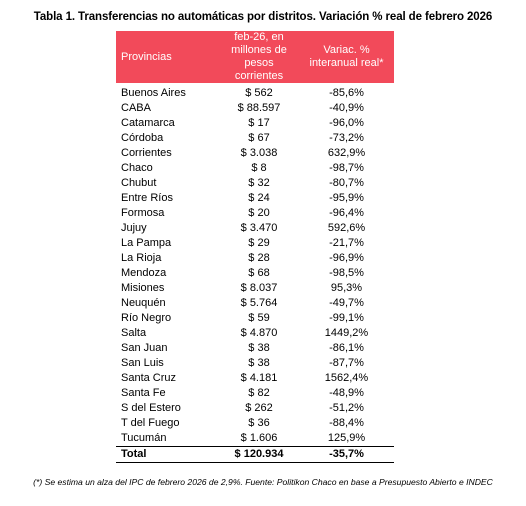  I want to click on table-row: Chaco $ 8 -98,7%, so click(255, 168).